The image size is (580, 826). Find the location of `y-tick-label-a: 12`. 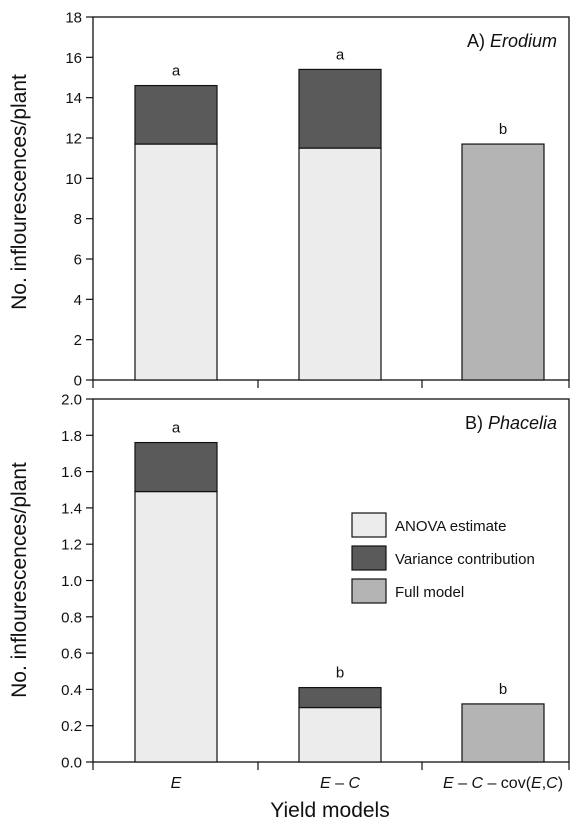

y-tick-label-a: 12 is located at coordinates (73, 139).